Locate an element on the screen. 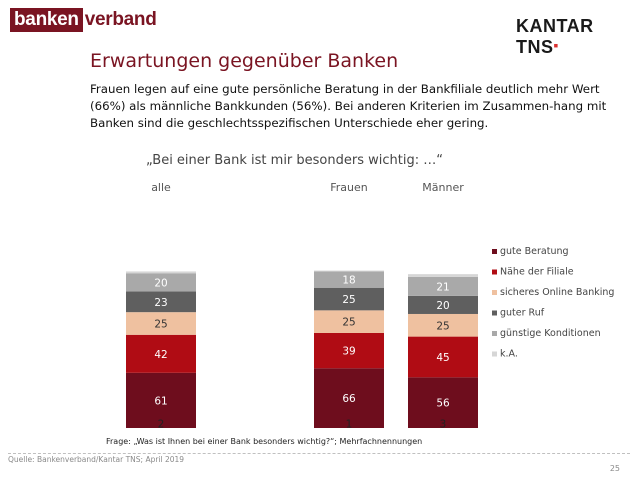 The image size is (638, 479). legend-label: gute Beratung is located at coordinates (534, 251).